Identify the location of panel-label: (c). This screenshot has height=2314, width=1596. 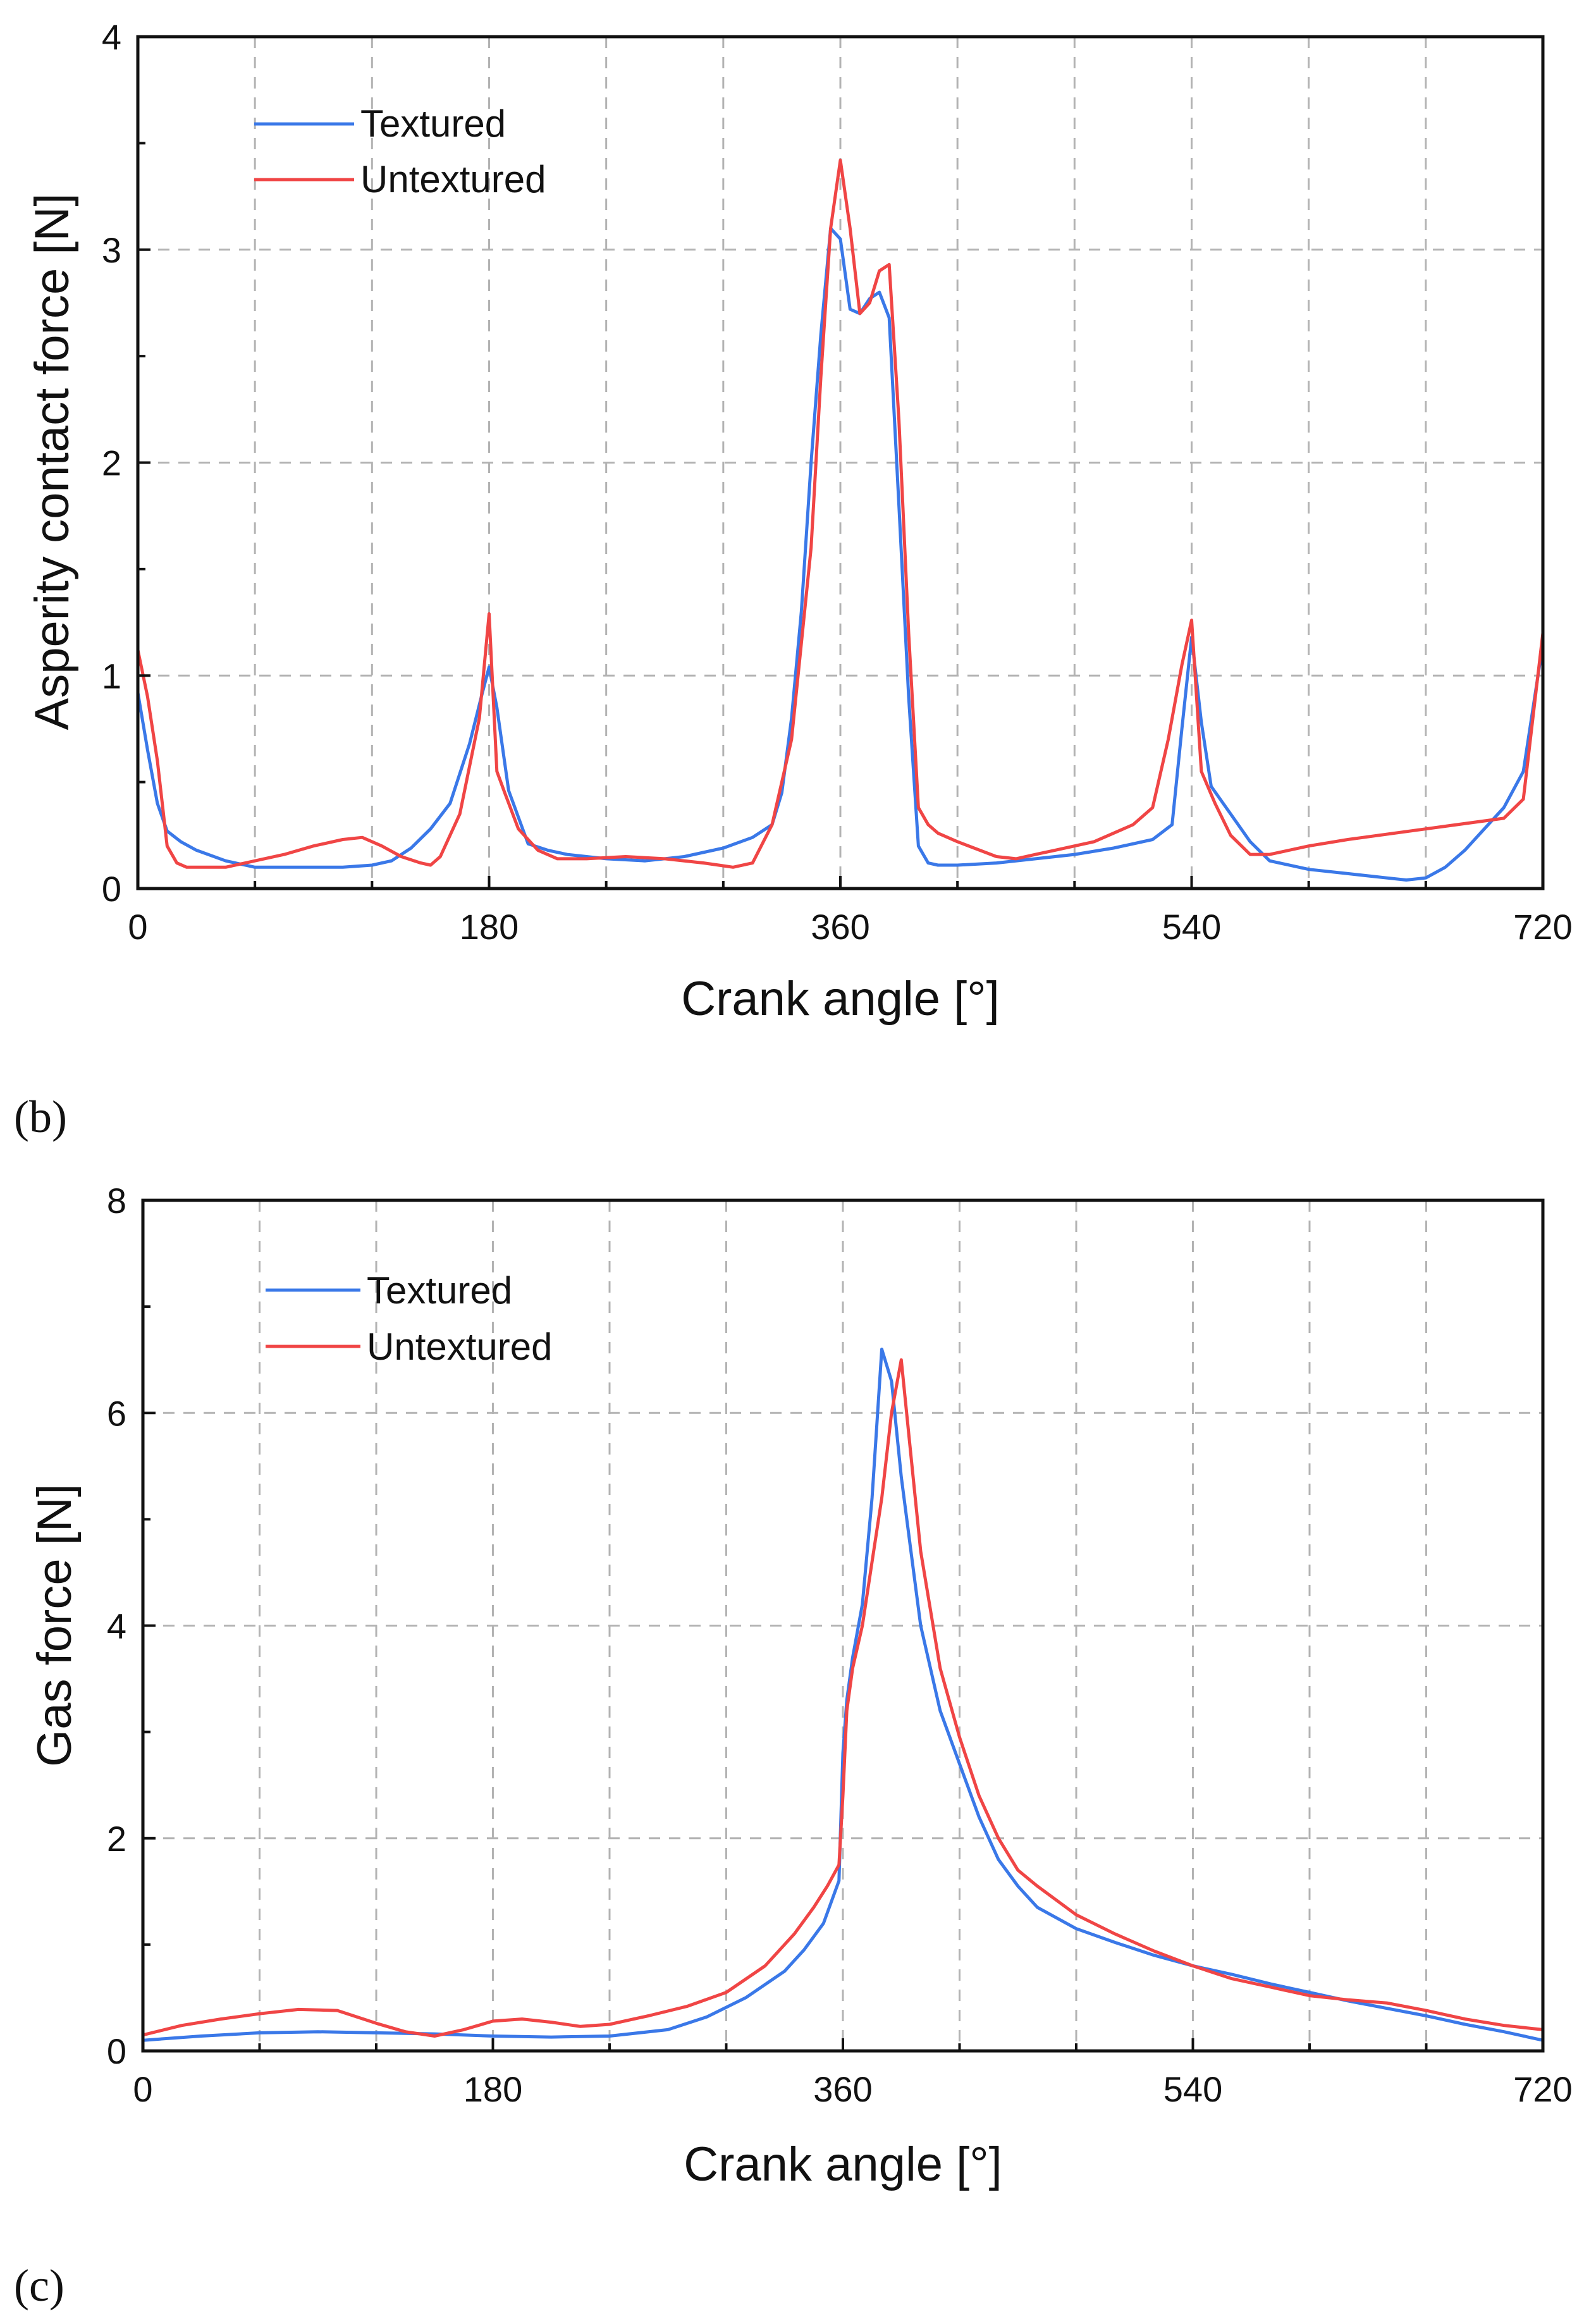
(39, 2285).